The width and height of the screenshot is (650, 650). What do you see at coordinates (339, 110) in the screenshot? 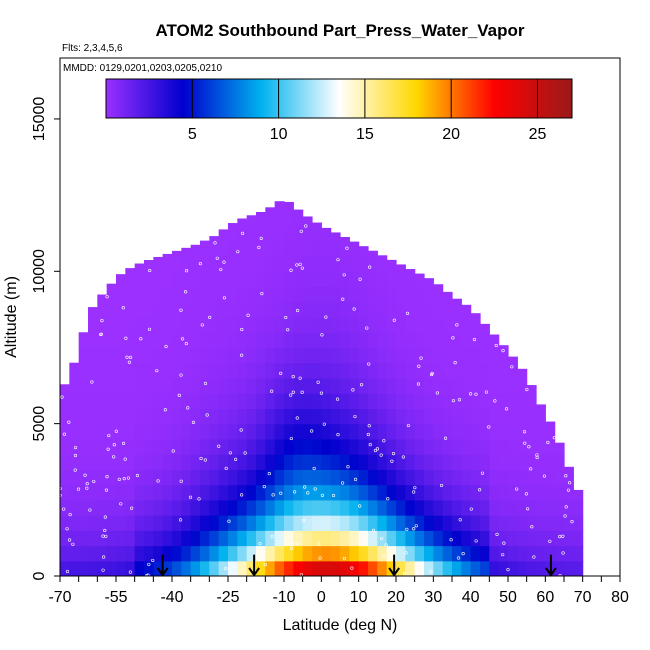
I see `colorbar: 5 10 15 20 25` at bounding box center [339, 110].